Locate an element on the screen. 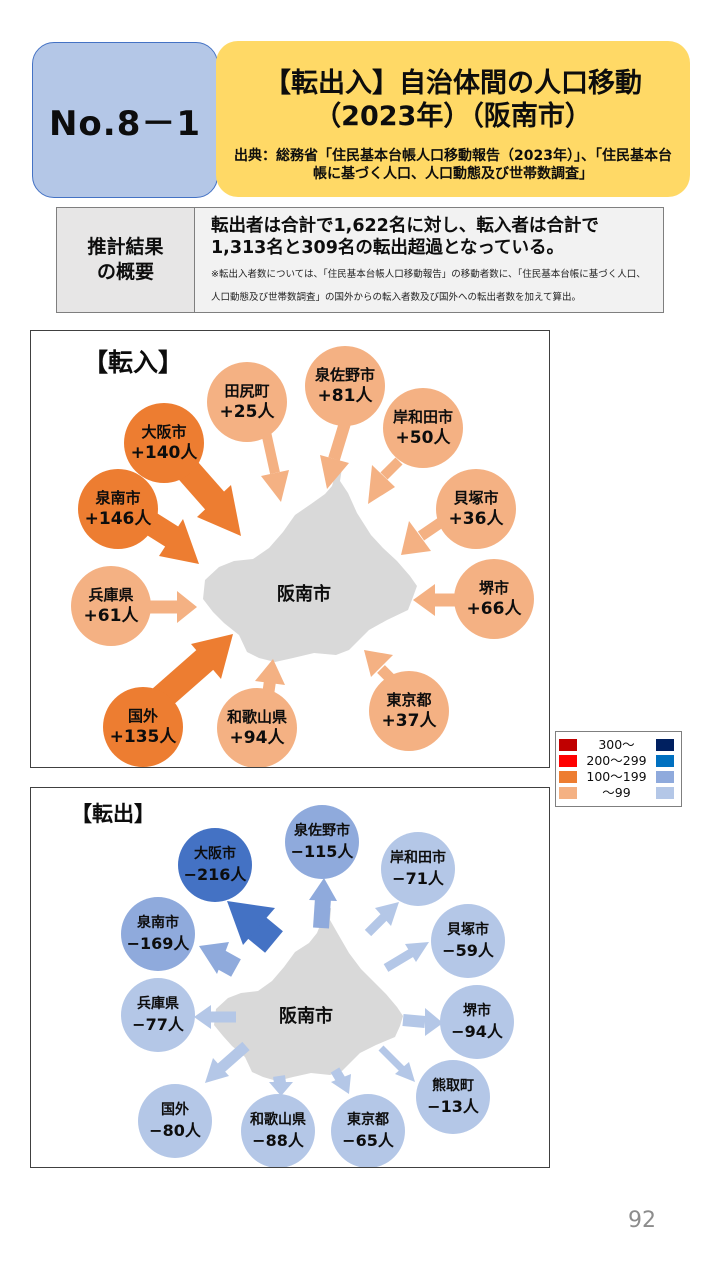  outflow-arrows is located at coordinates (318, 987).